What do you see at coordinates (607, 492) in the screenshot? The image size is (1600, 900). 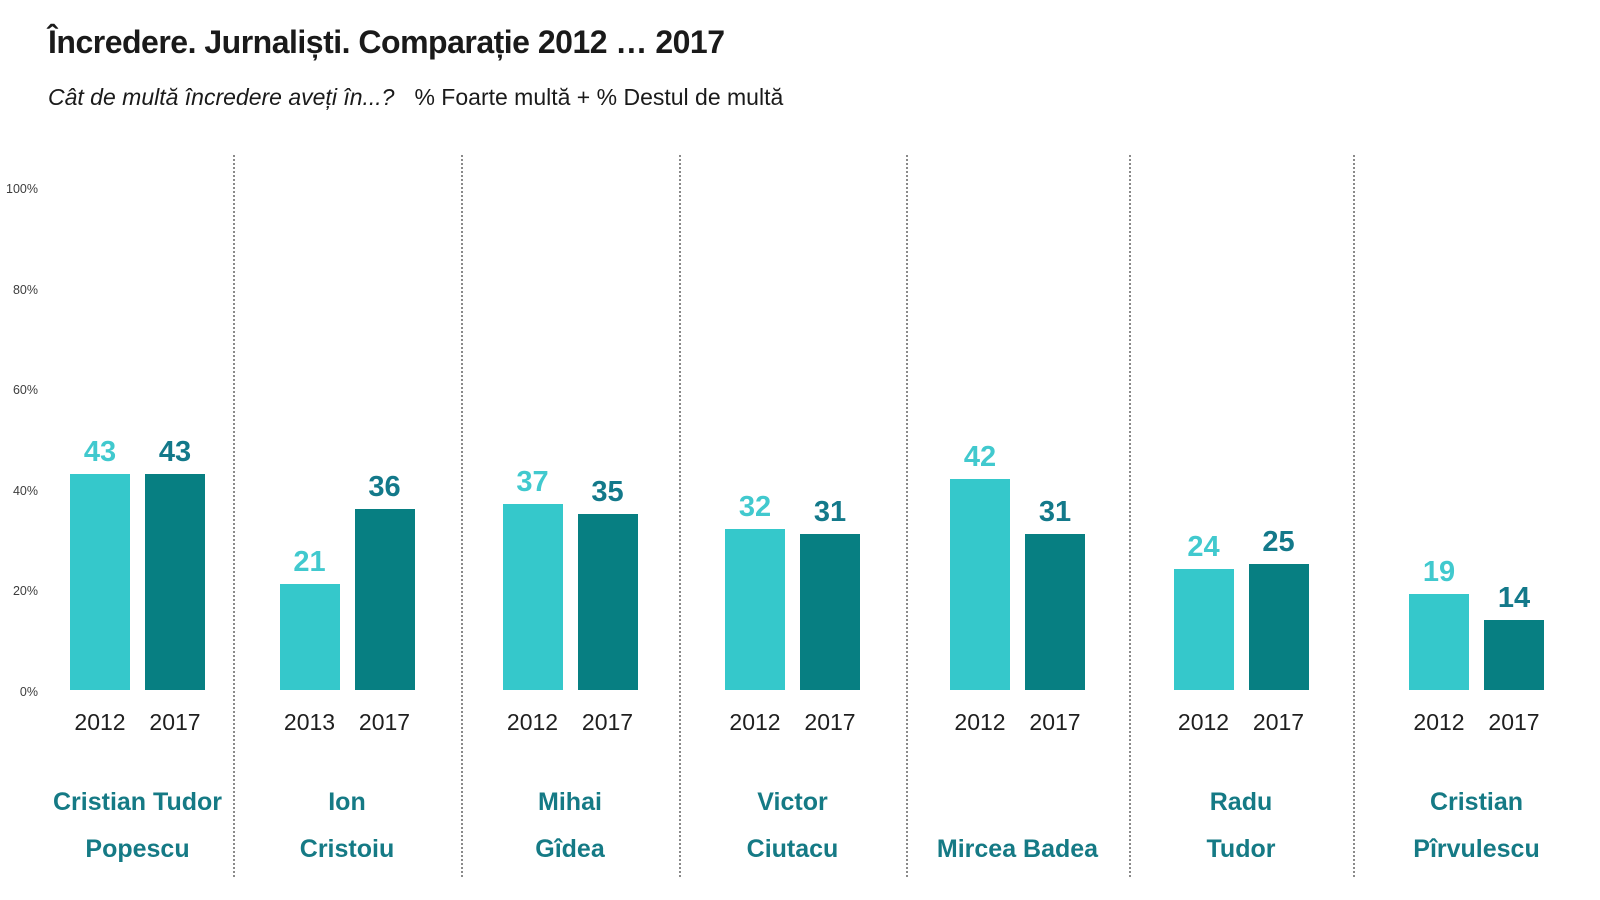 I see `bar-value-label: 35` at bounding box center [607, 492].